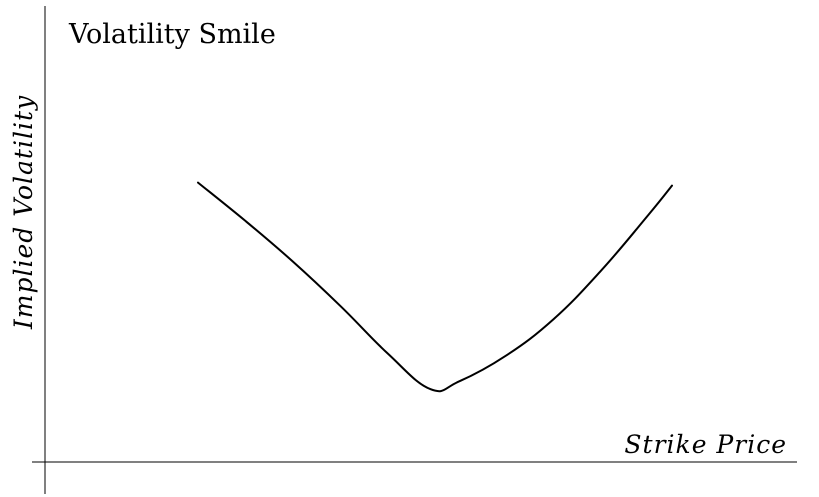 The height and width of the screenshot is (497, 819). I want to click on chart-title: Volatility Smile, so click(172, 34).